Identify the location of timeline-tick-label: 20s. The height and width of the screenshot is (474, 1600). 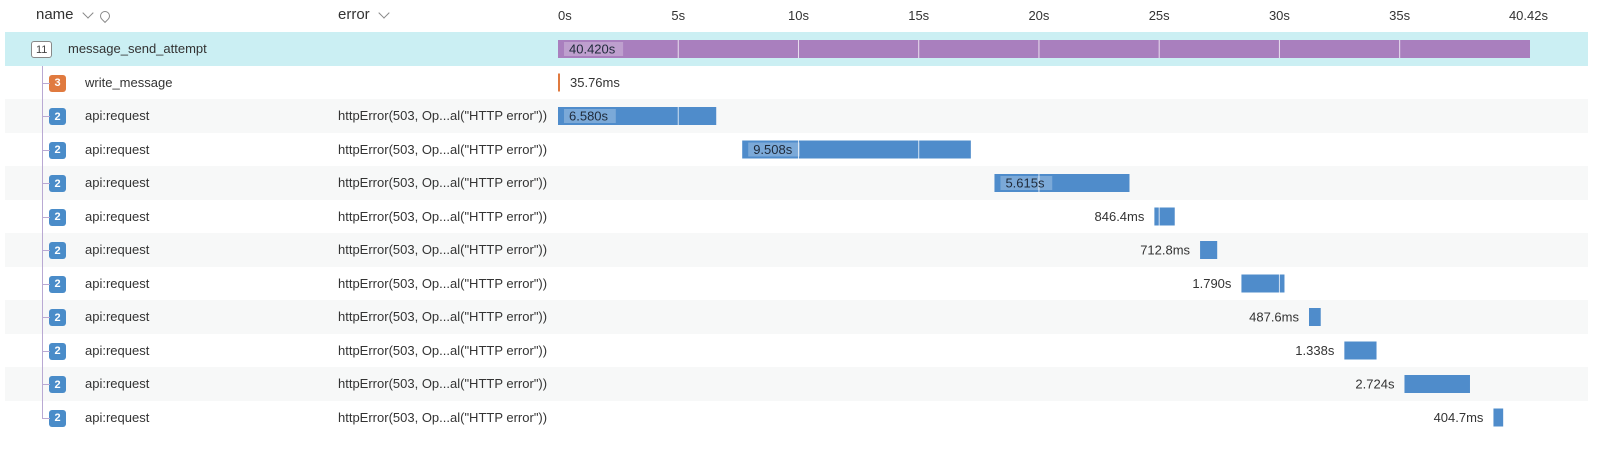
(1039, 15).